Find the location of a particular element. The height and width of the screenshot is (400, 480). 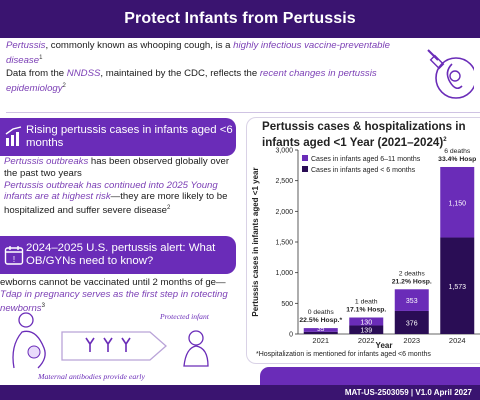

x-tick-label: 2023 is located at coordinates (411, 340).